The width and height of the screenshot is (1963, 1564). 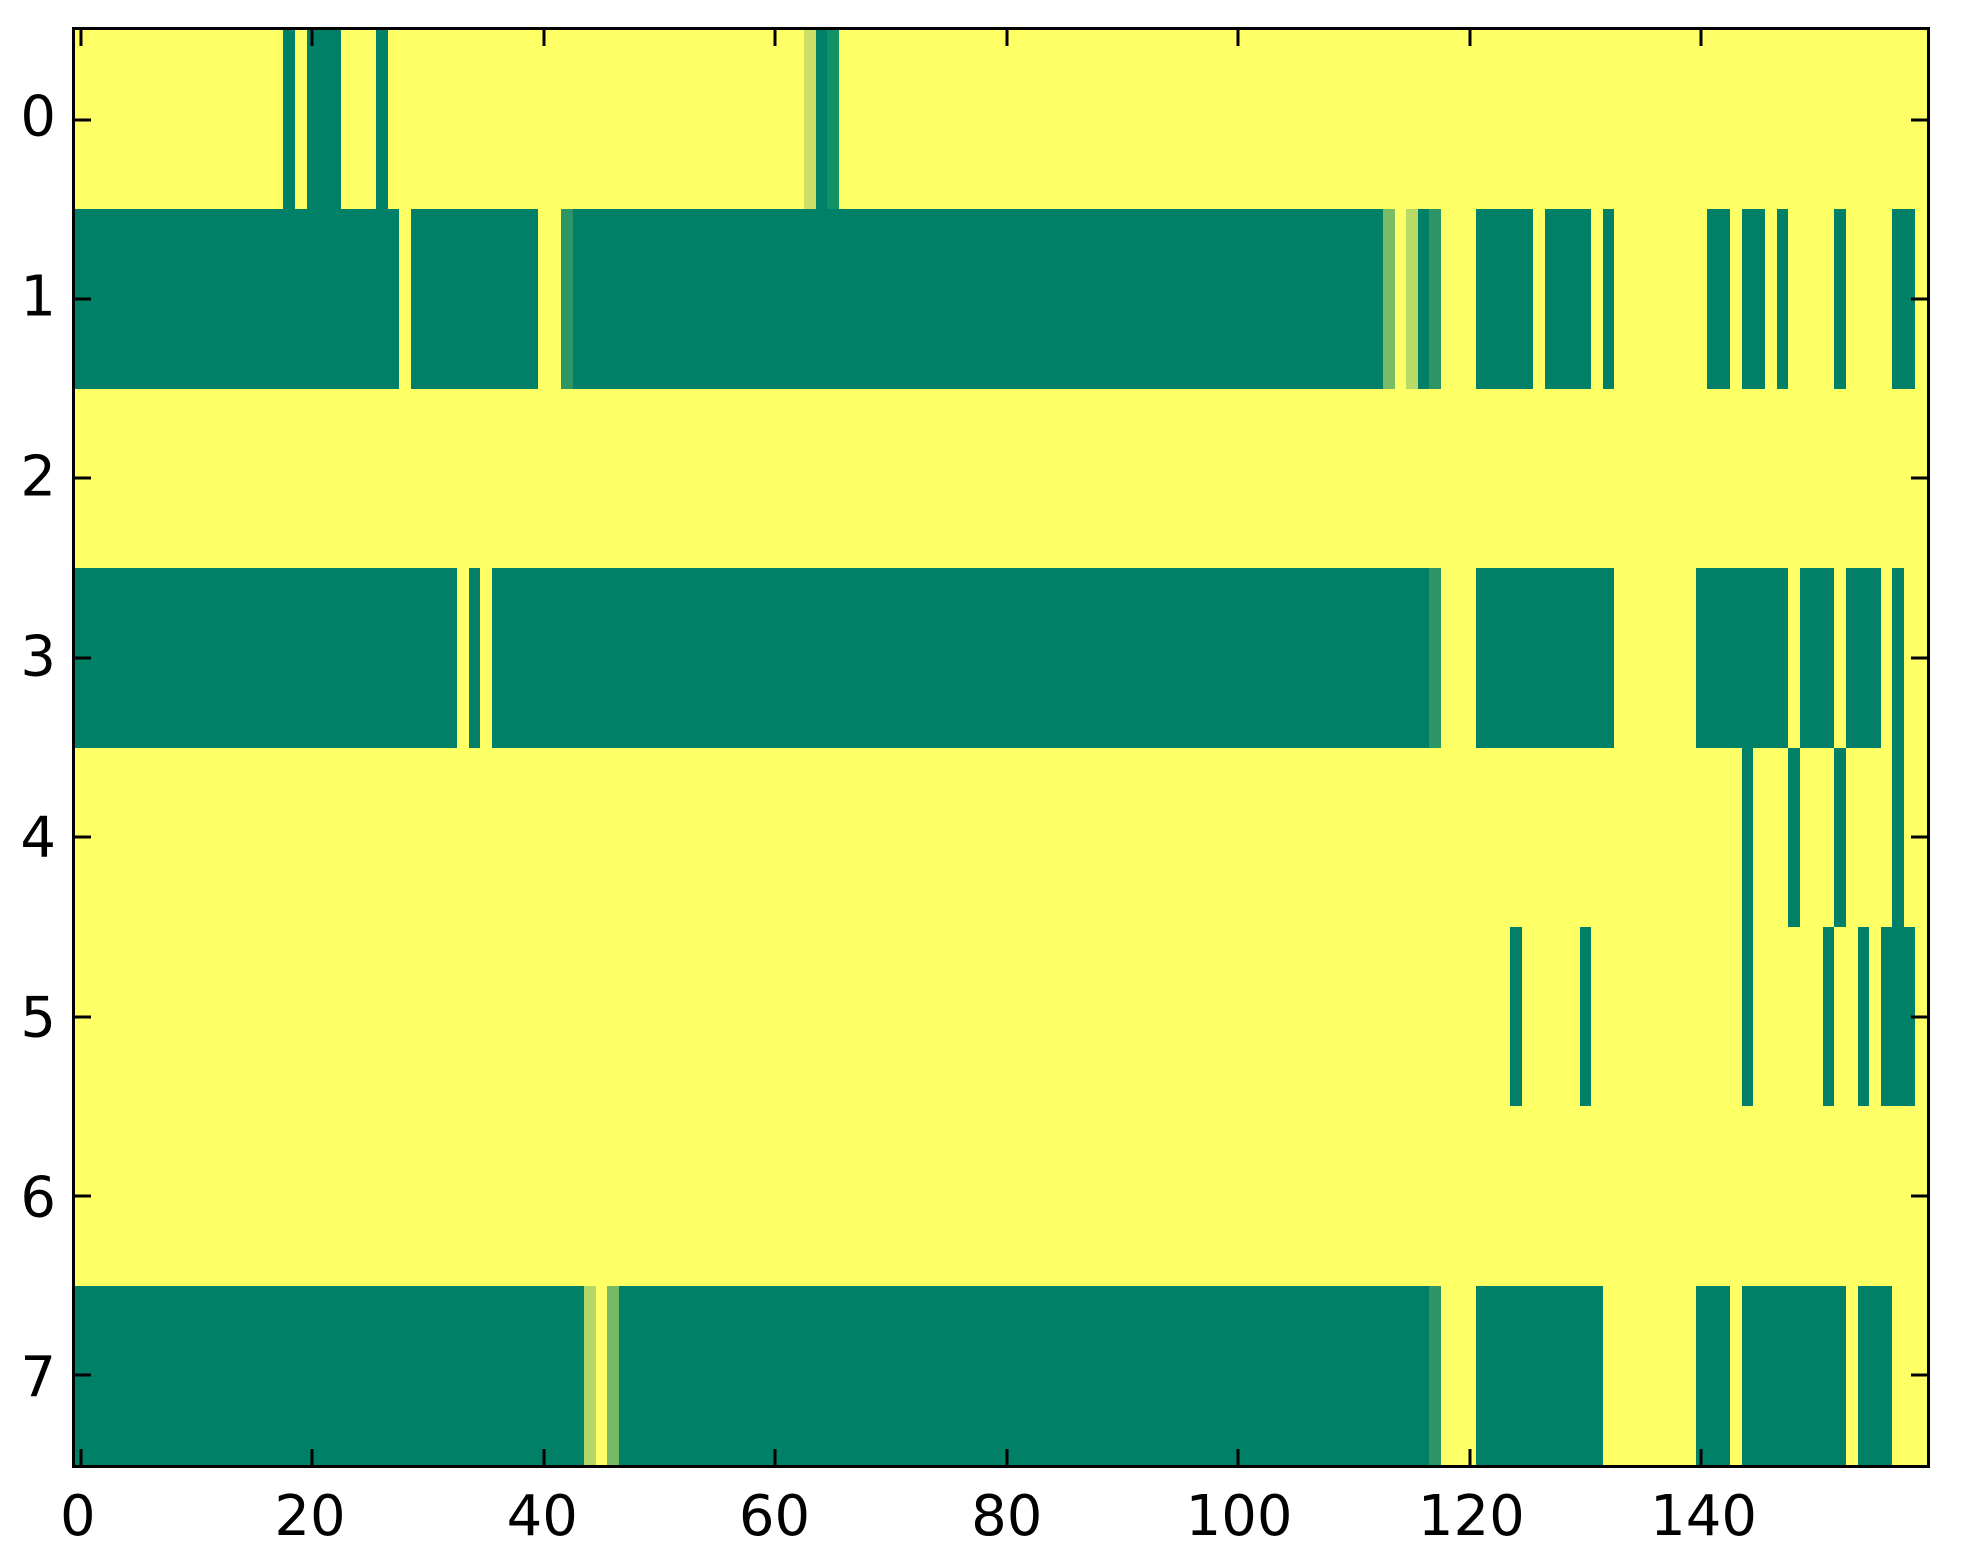 What do you see at coordinates (38, 477) in the screenshot?
I see `y-tick-label: 2` at bounding box center [38, 477].